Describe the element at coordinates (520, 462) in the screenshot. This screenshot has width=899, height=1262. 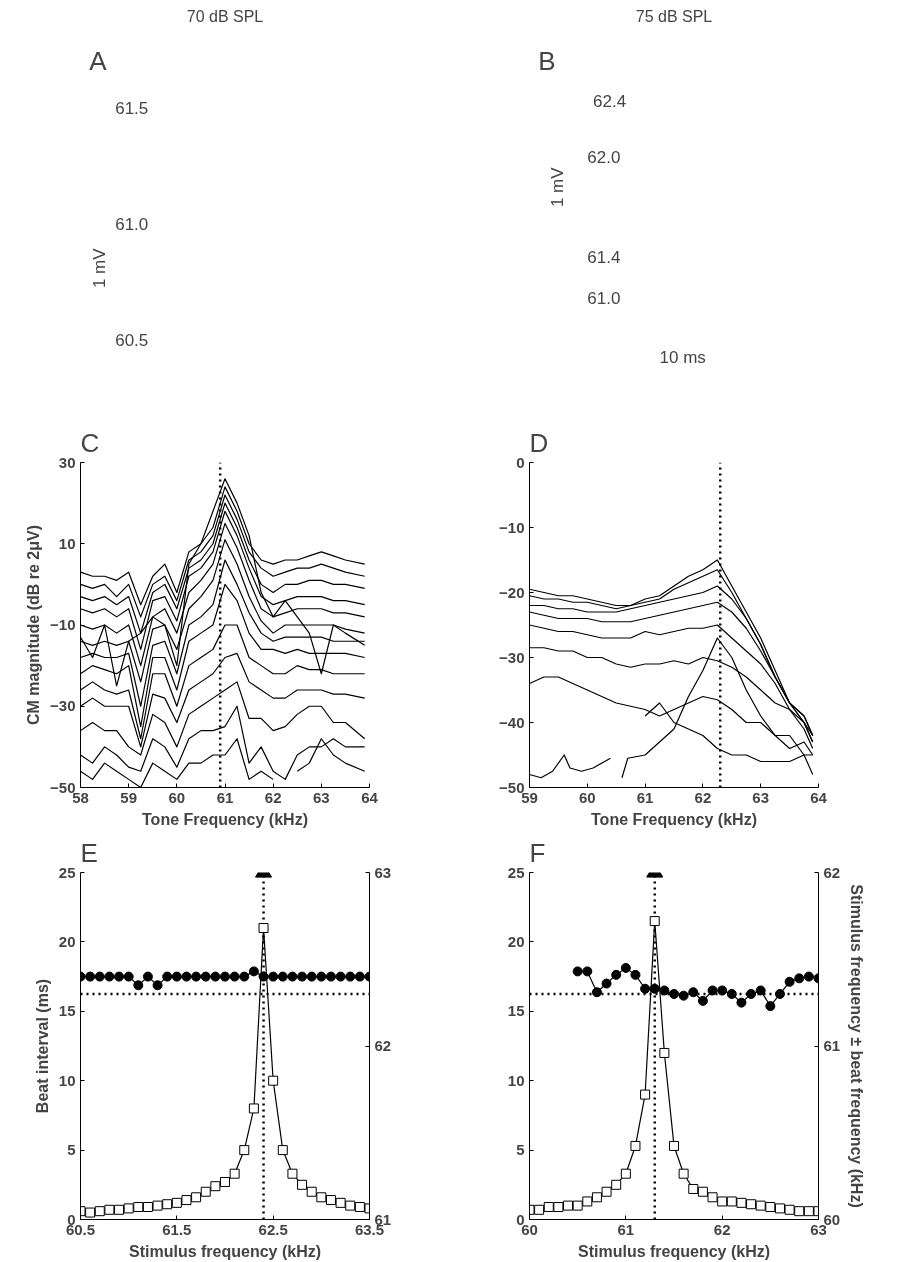
I see `y-tick-label: 0` at that location.